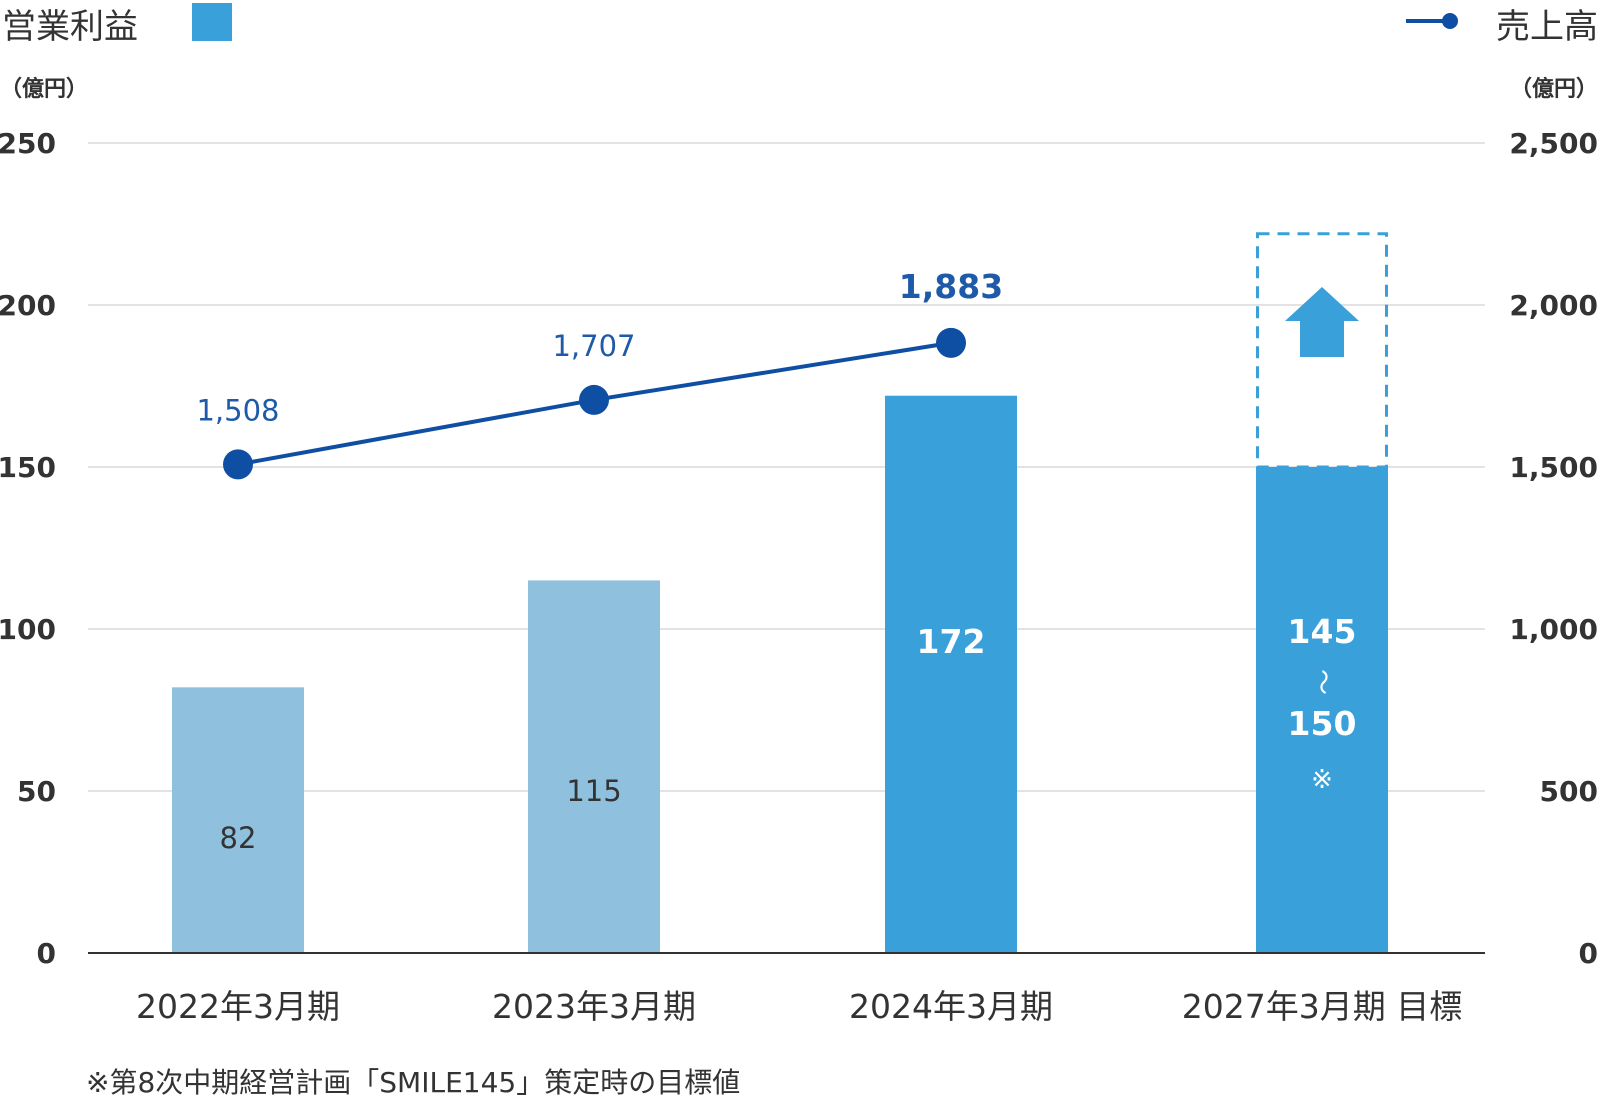 This screenshot has height=1104, width=1600. Describe the element at coordinates (599, 373) in the screenshot. I see `line-layer: 1,508 1,707 1,883` at that location.